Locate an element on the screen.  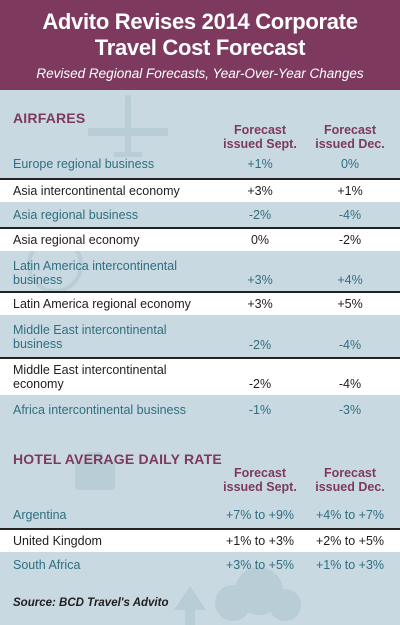
airfares-col-sept-header: Forecast issued Sept. is located at coordinates (260, 137).